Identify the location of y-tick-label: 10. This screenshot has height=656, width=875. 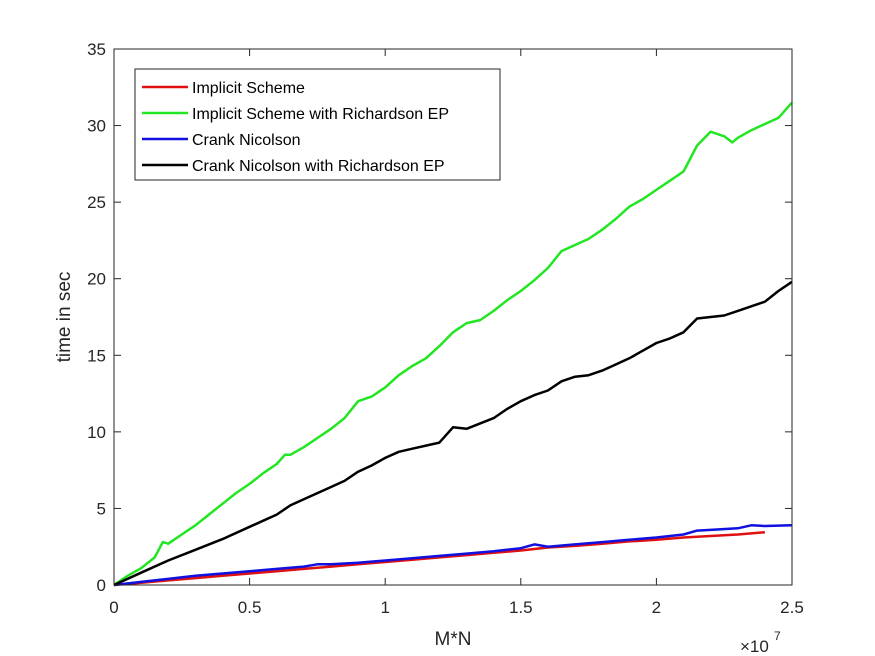
(96, 432).